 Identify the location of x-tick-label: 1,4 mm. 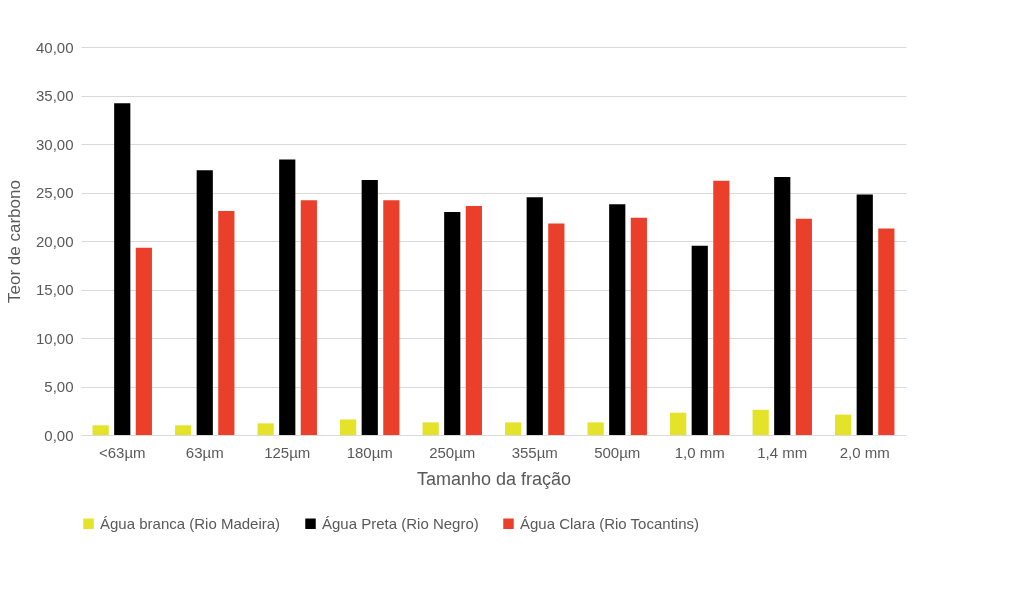
(782, 452).